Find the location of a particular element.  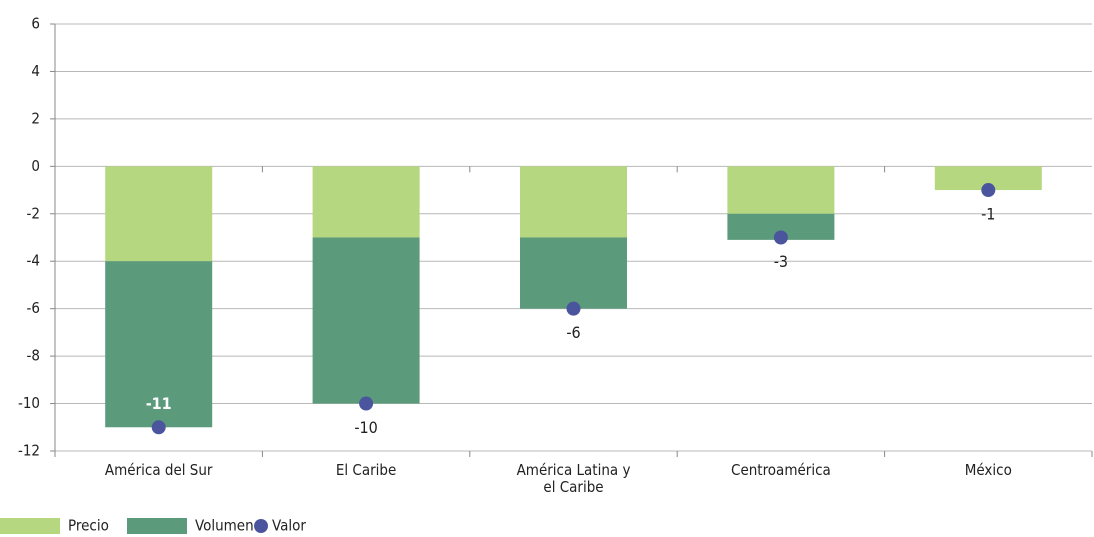

x-tick-label: América Latina y el Caribe is located at coordinates (573, 478).